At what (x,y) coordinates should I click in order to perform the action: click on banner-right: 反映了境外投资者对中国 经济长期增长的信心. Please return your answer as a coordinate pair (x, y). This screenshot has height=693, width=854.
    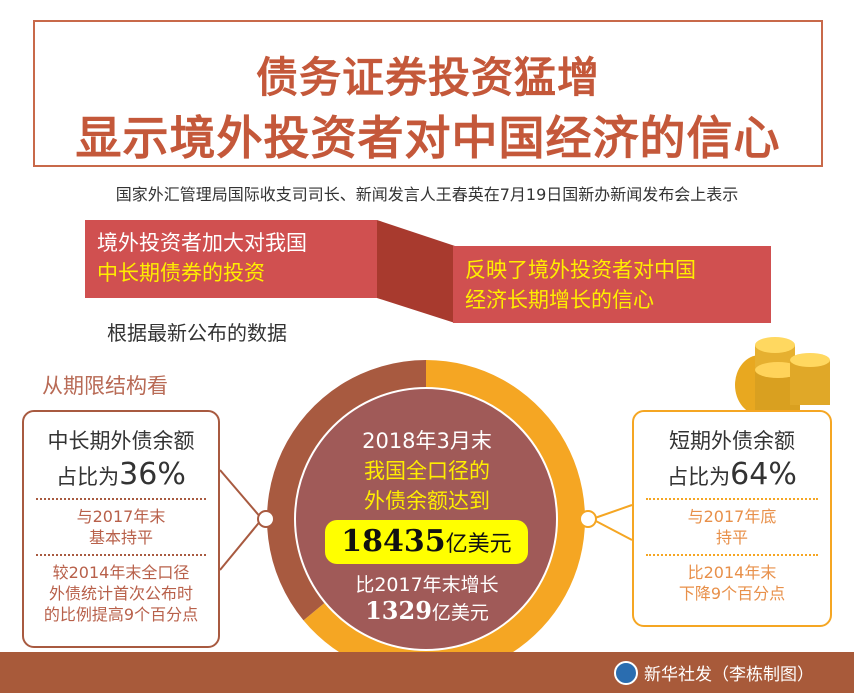
    Looking at the image, I should click on (612, 284).